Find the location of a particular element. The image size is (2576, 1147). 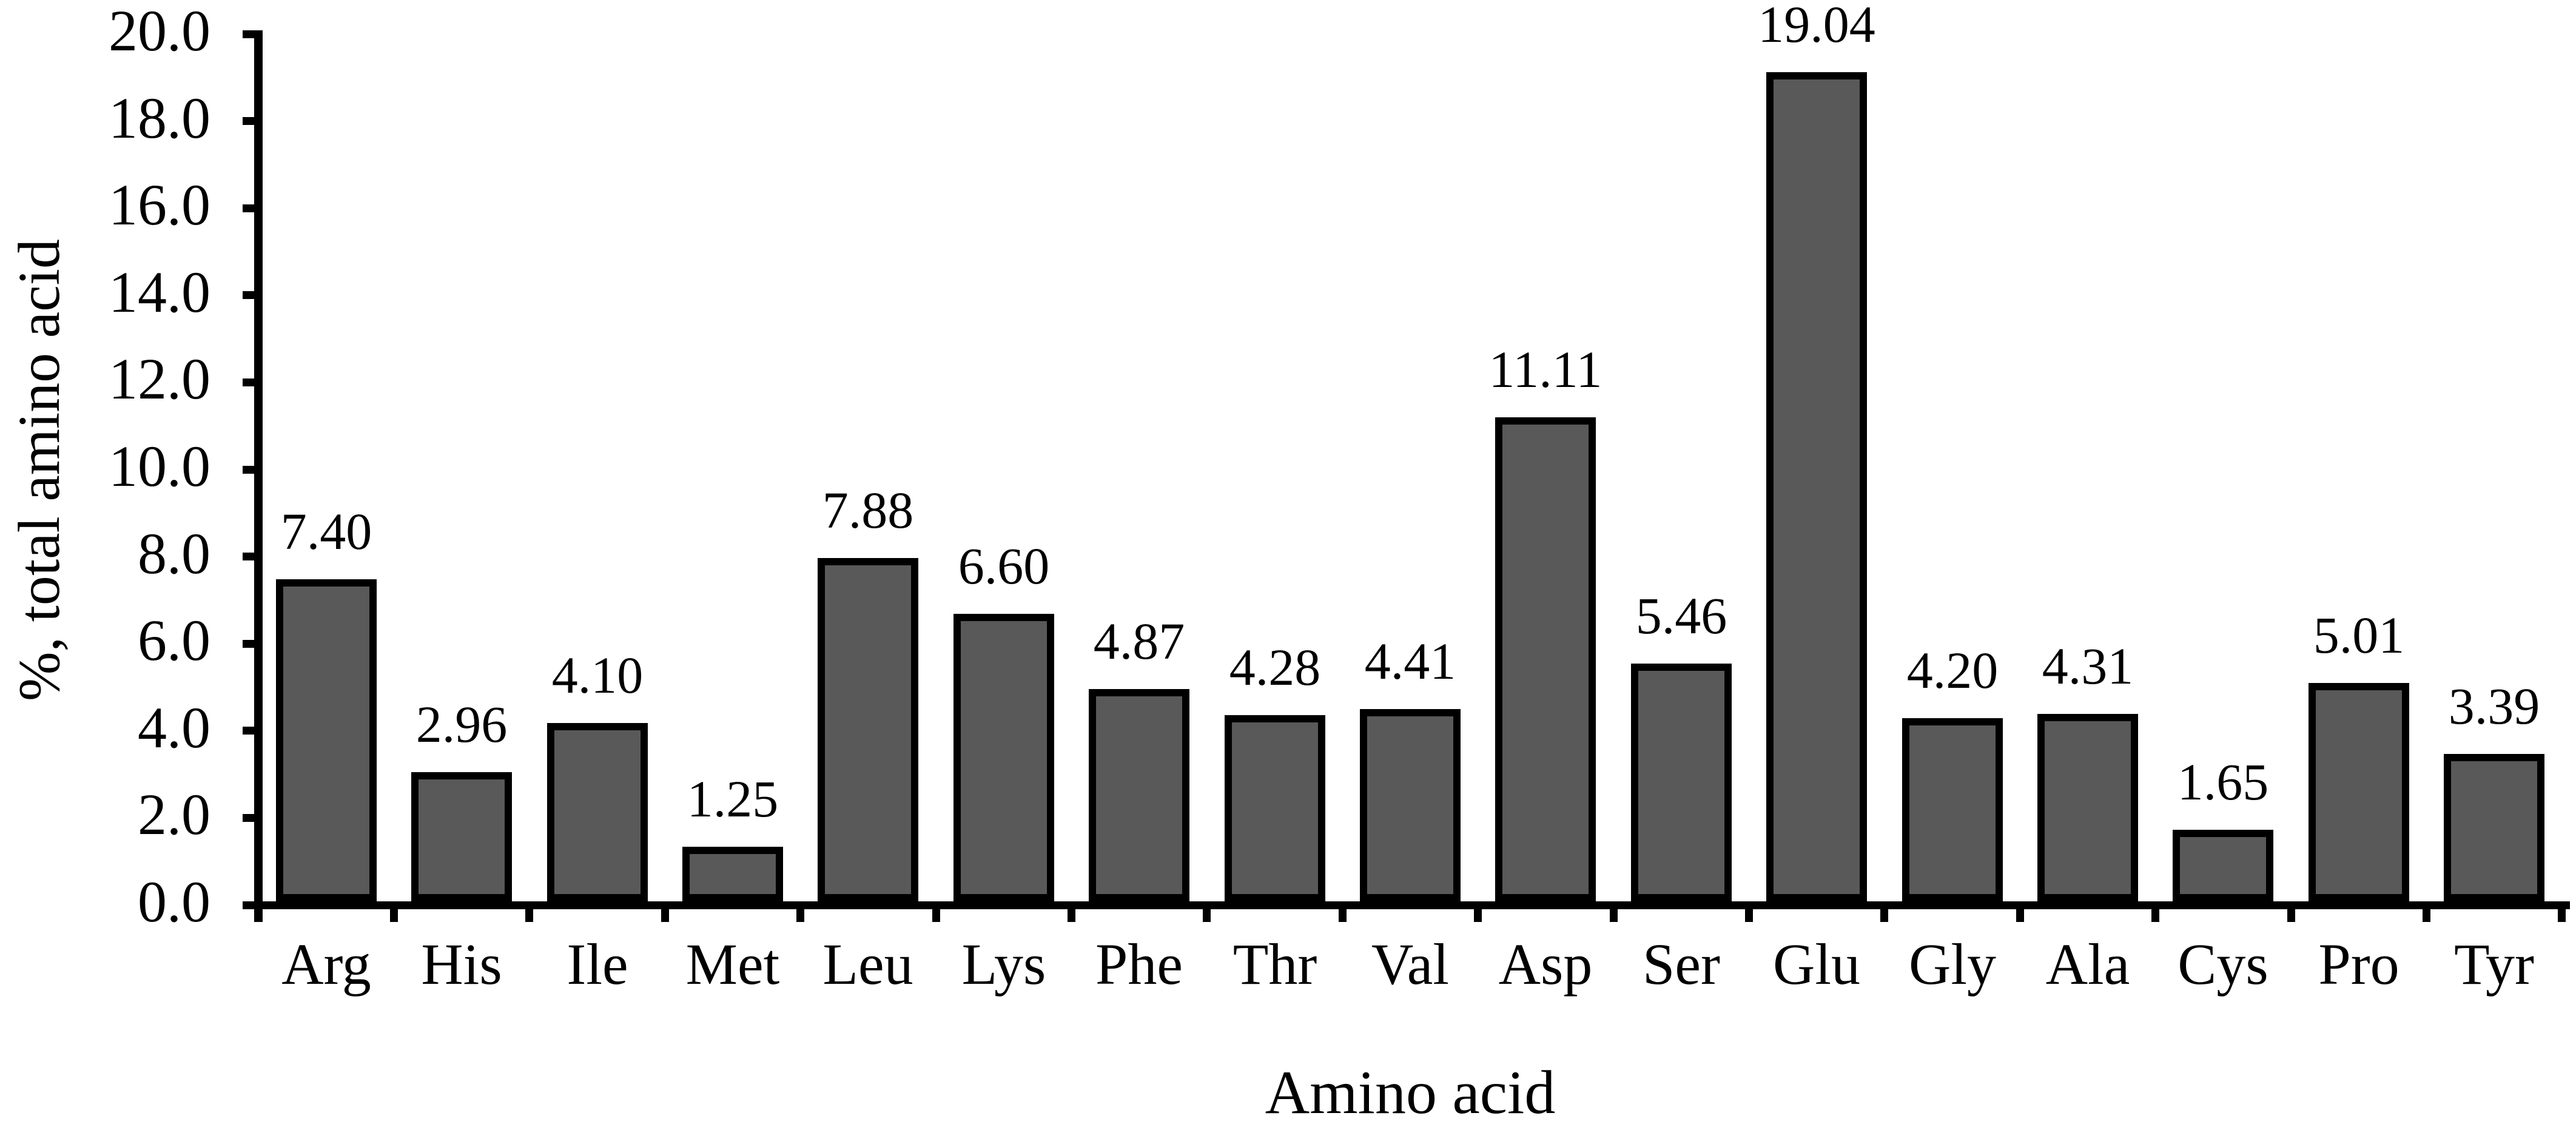

bar-Met is located at coordinates (732, 874).